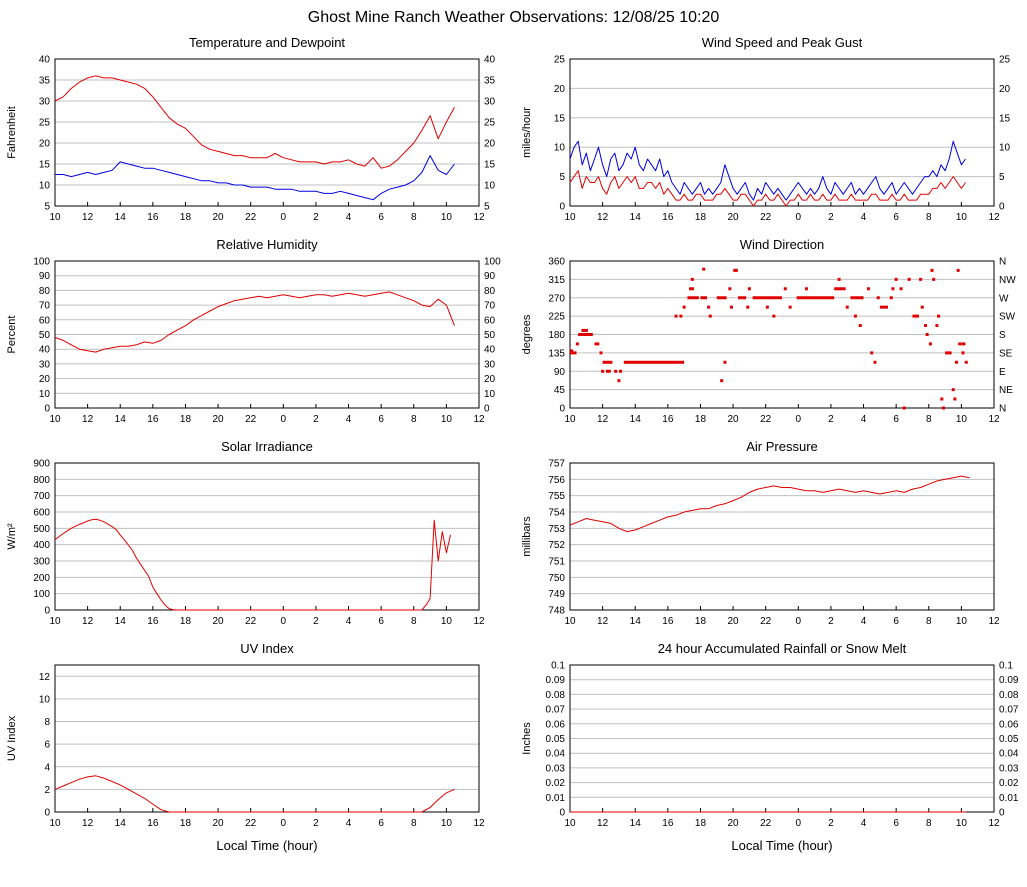 The width and height of the screenshot is (1027, 887). I want to click on solar-irradiance-line, so click(252, 564).